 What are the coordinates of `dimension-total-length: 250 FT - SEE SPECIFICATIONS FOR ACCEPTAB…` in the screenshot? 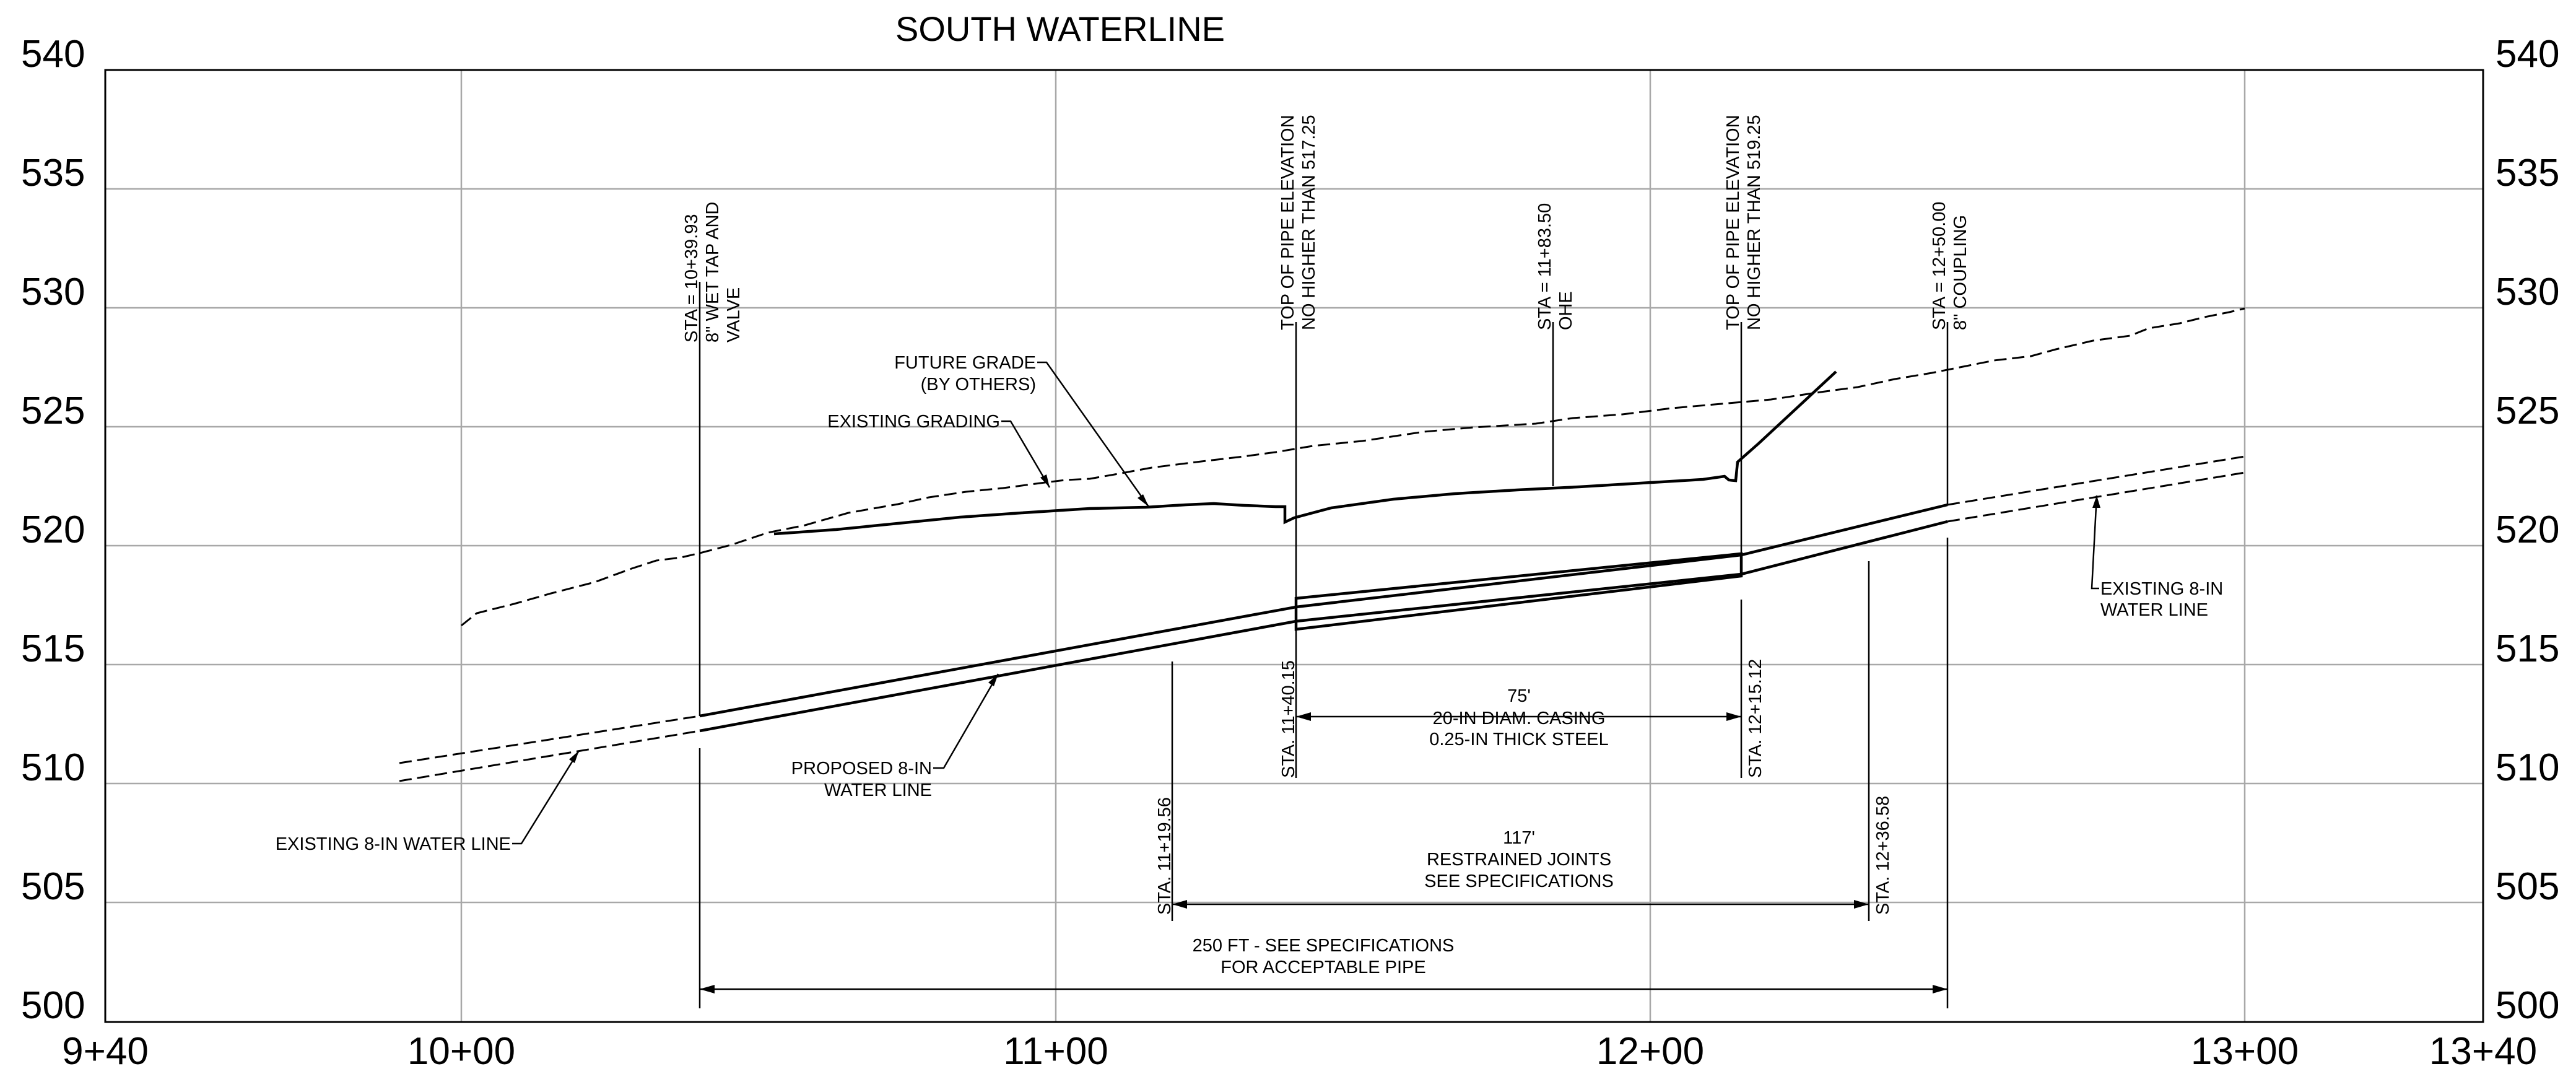 It's located at (1323, 965).